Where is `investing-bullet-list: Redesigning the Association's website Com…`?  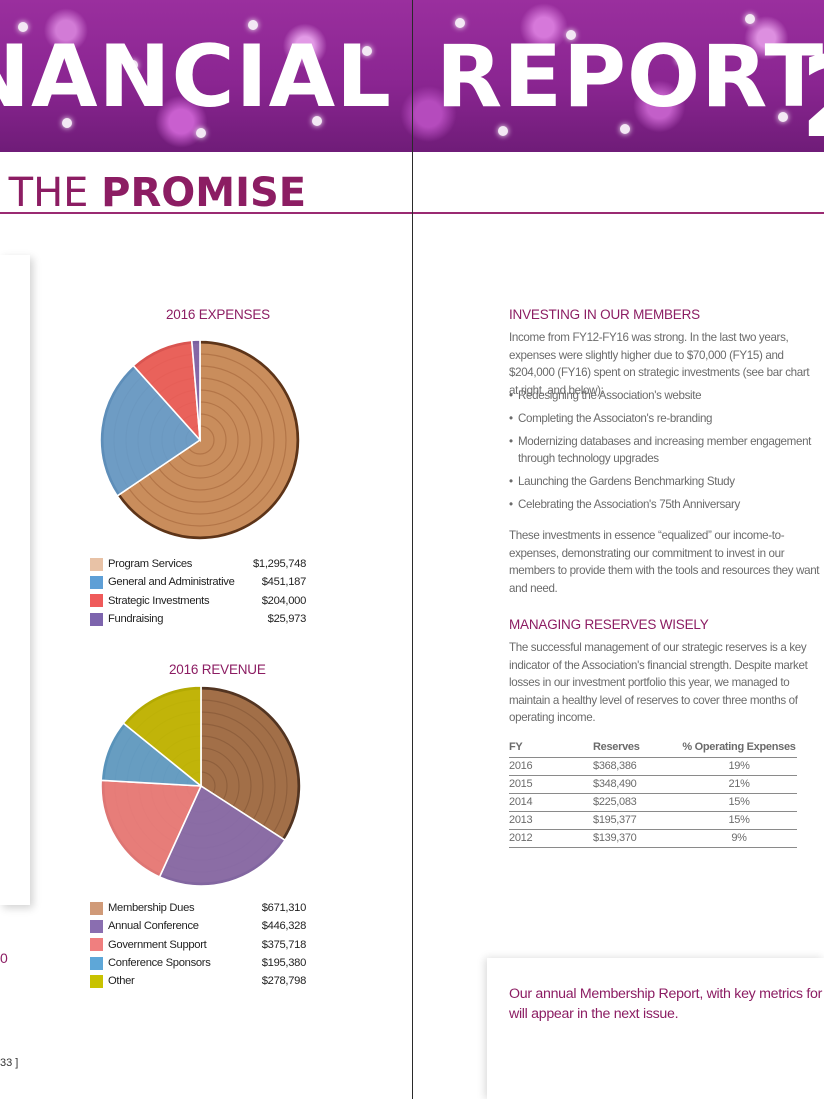
investing-bullet-list: Redesigning the Association's website Com… is located at coordinates (665, 454).